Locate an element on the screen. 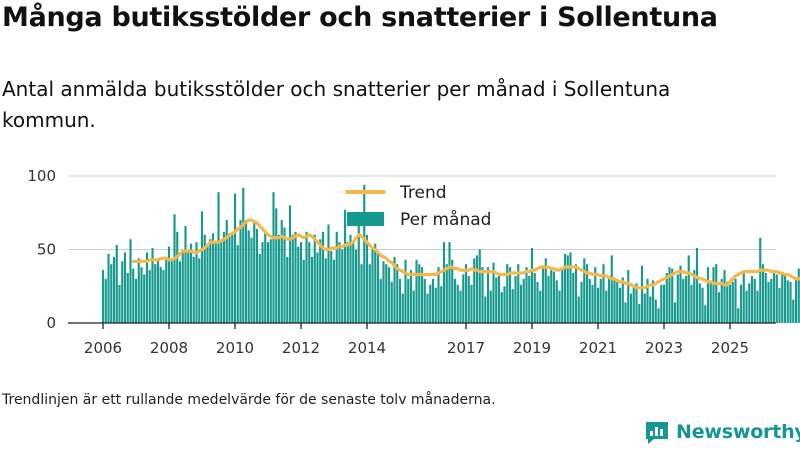 The width and height of the screenshot is (800, 450). y-axis: 0 50 100 is located at coordinates (41, 249).